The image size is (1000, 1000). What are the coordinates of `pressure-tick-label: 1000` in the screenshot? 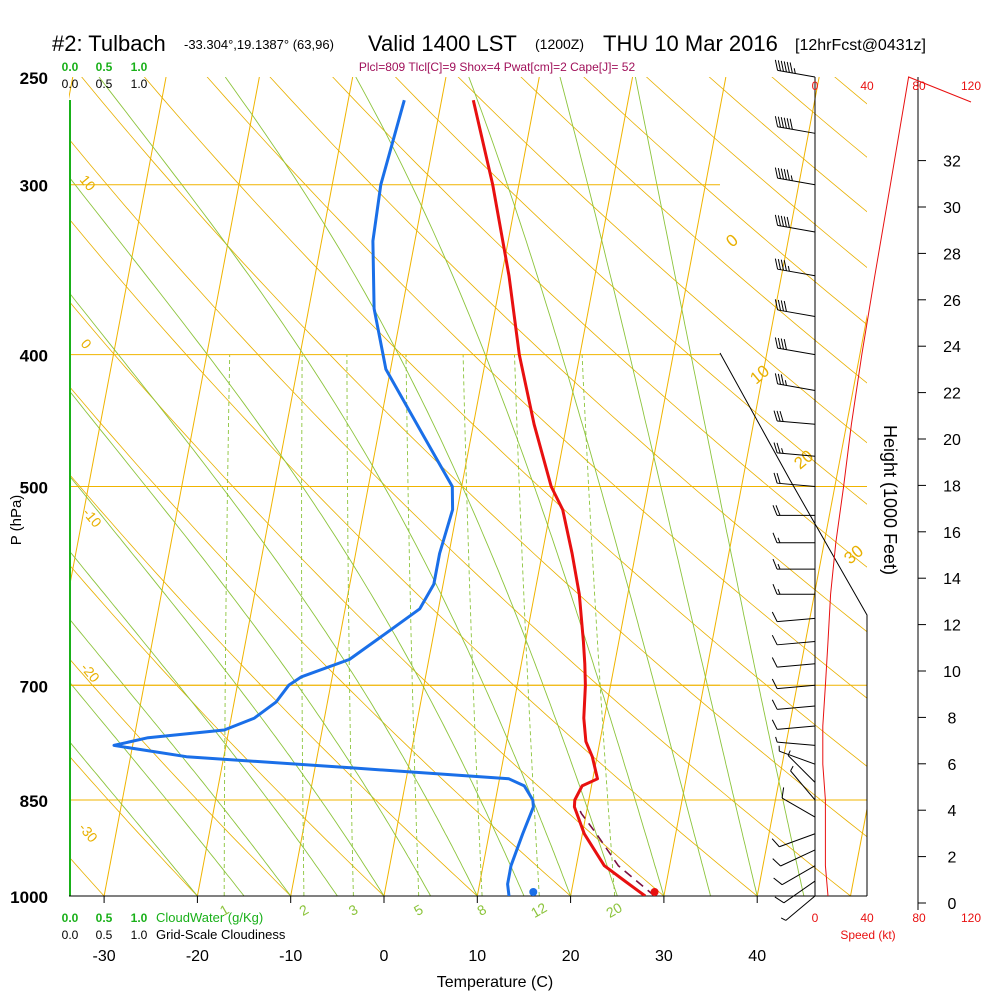 It's located at (29, 897).